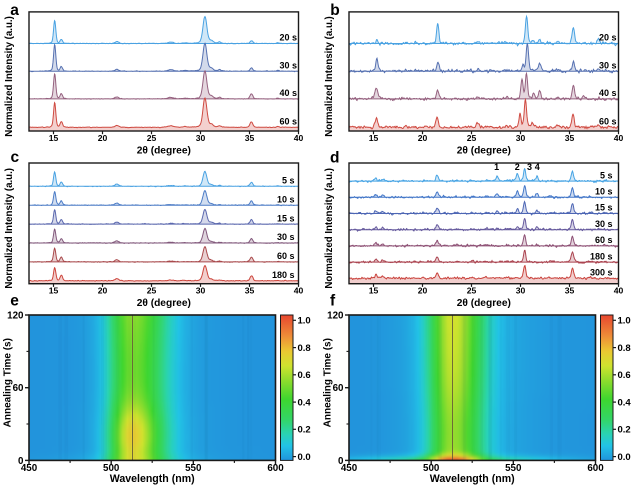 This screenshot has height=486, width=640. I want to click on svg-text: e, so click(14, 300).